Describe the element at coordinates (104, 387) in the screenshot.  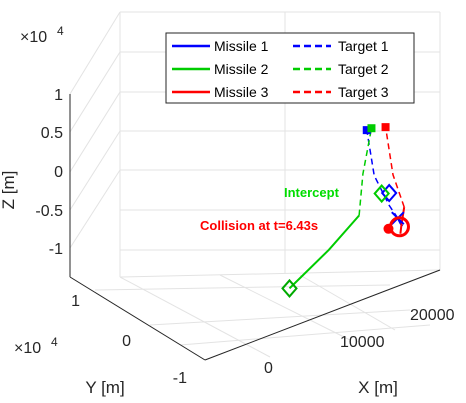
I see `y-axis-label: Y [m]` at that location.